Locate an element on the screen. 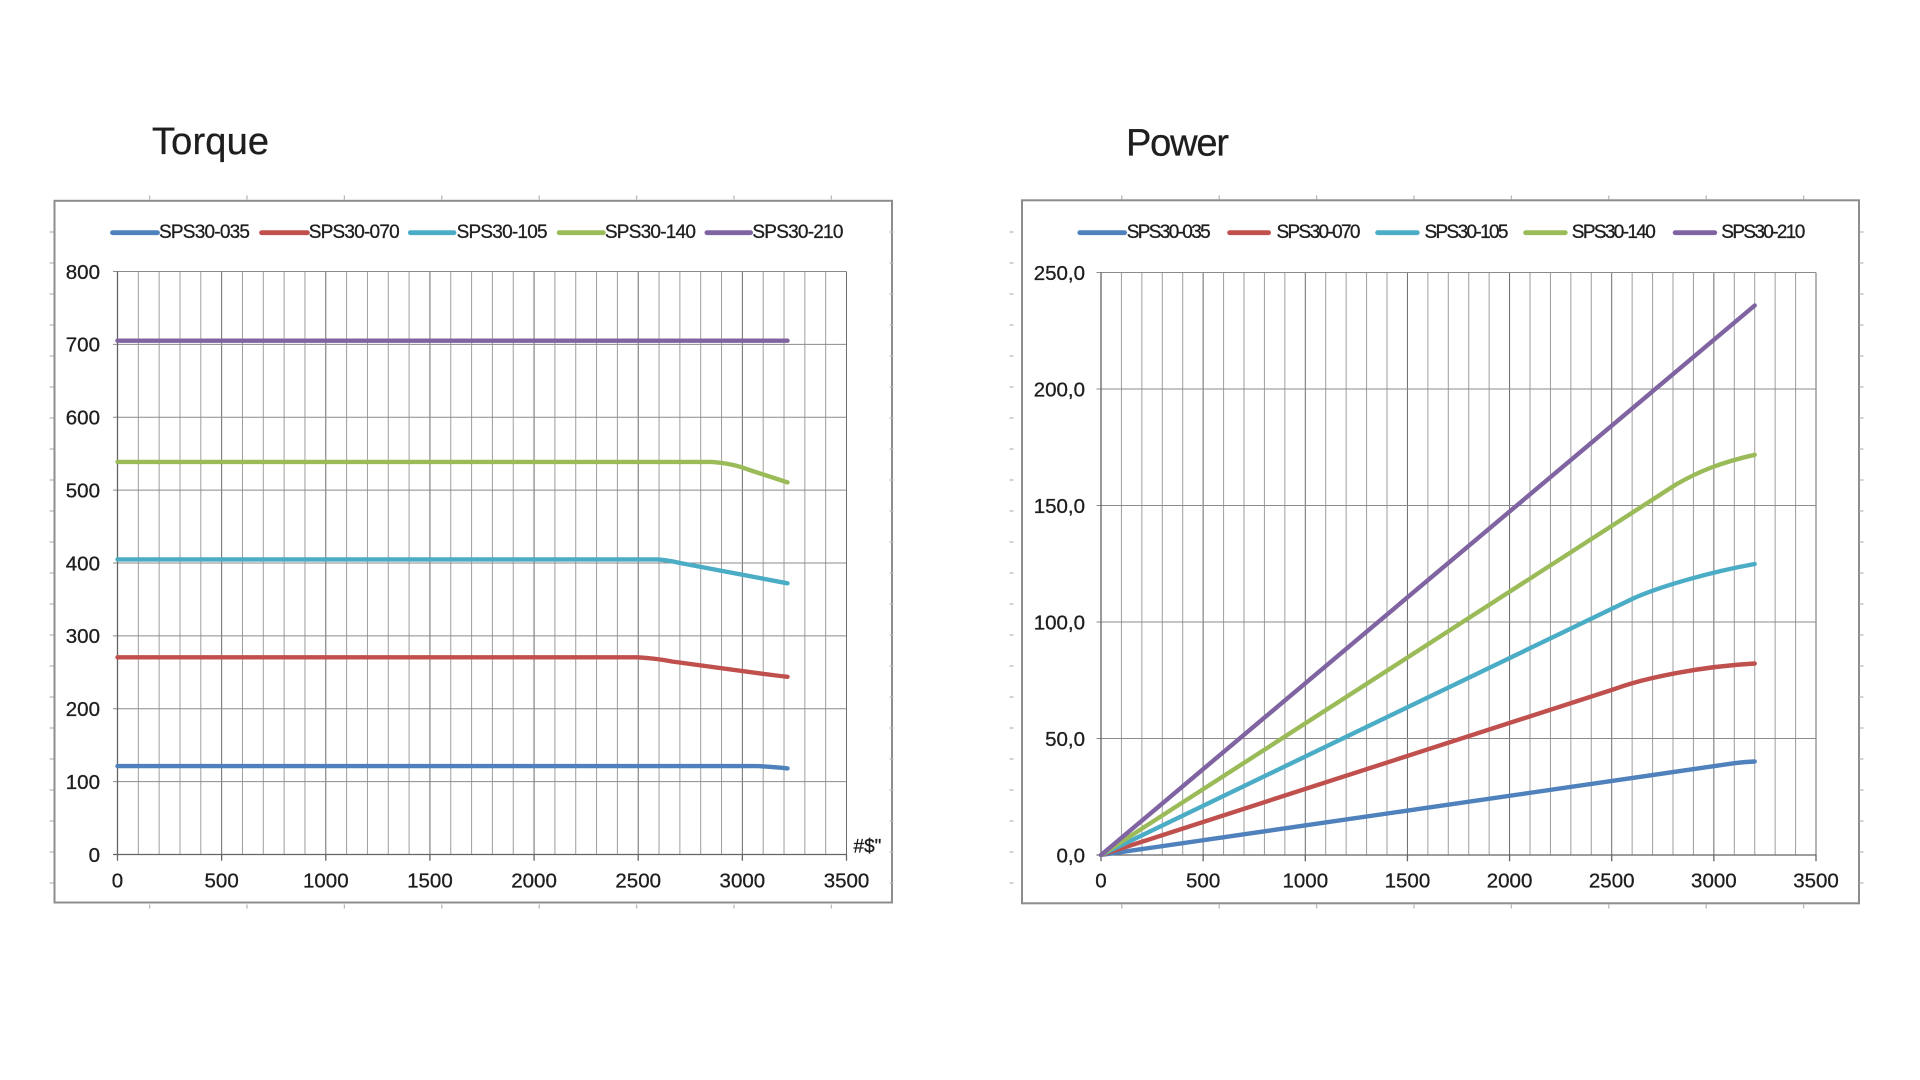  svg-text: 100,0 is located at coordinates (1059, 622).